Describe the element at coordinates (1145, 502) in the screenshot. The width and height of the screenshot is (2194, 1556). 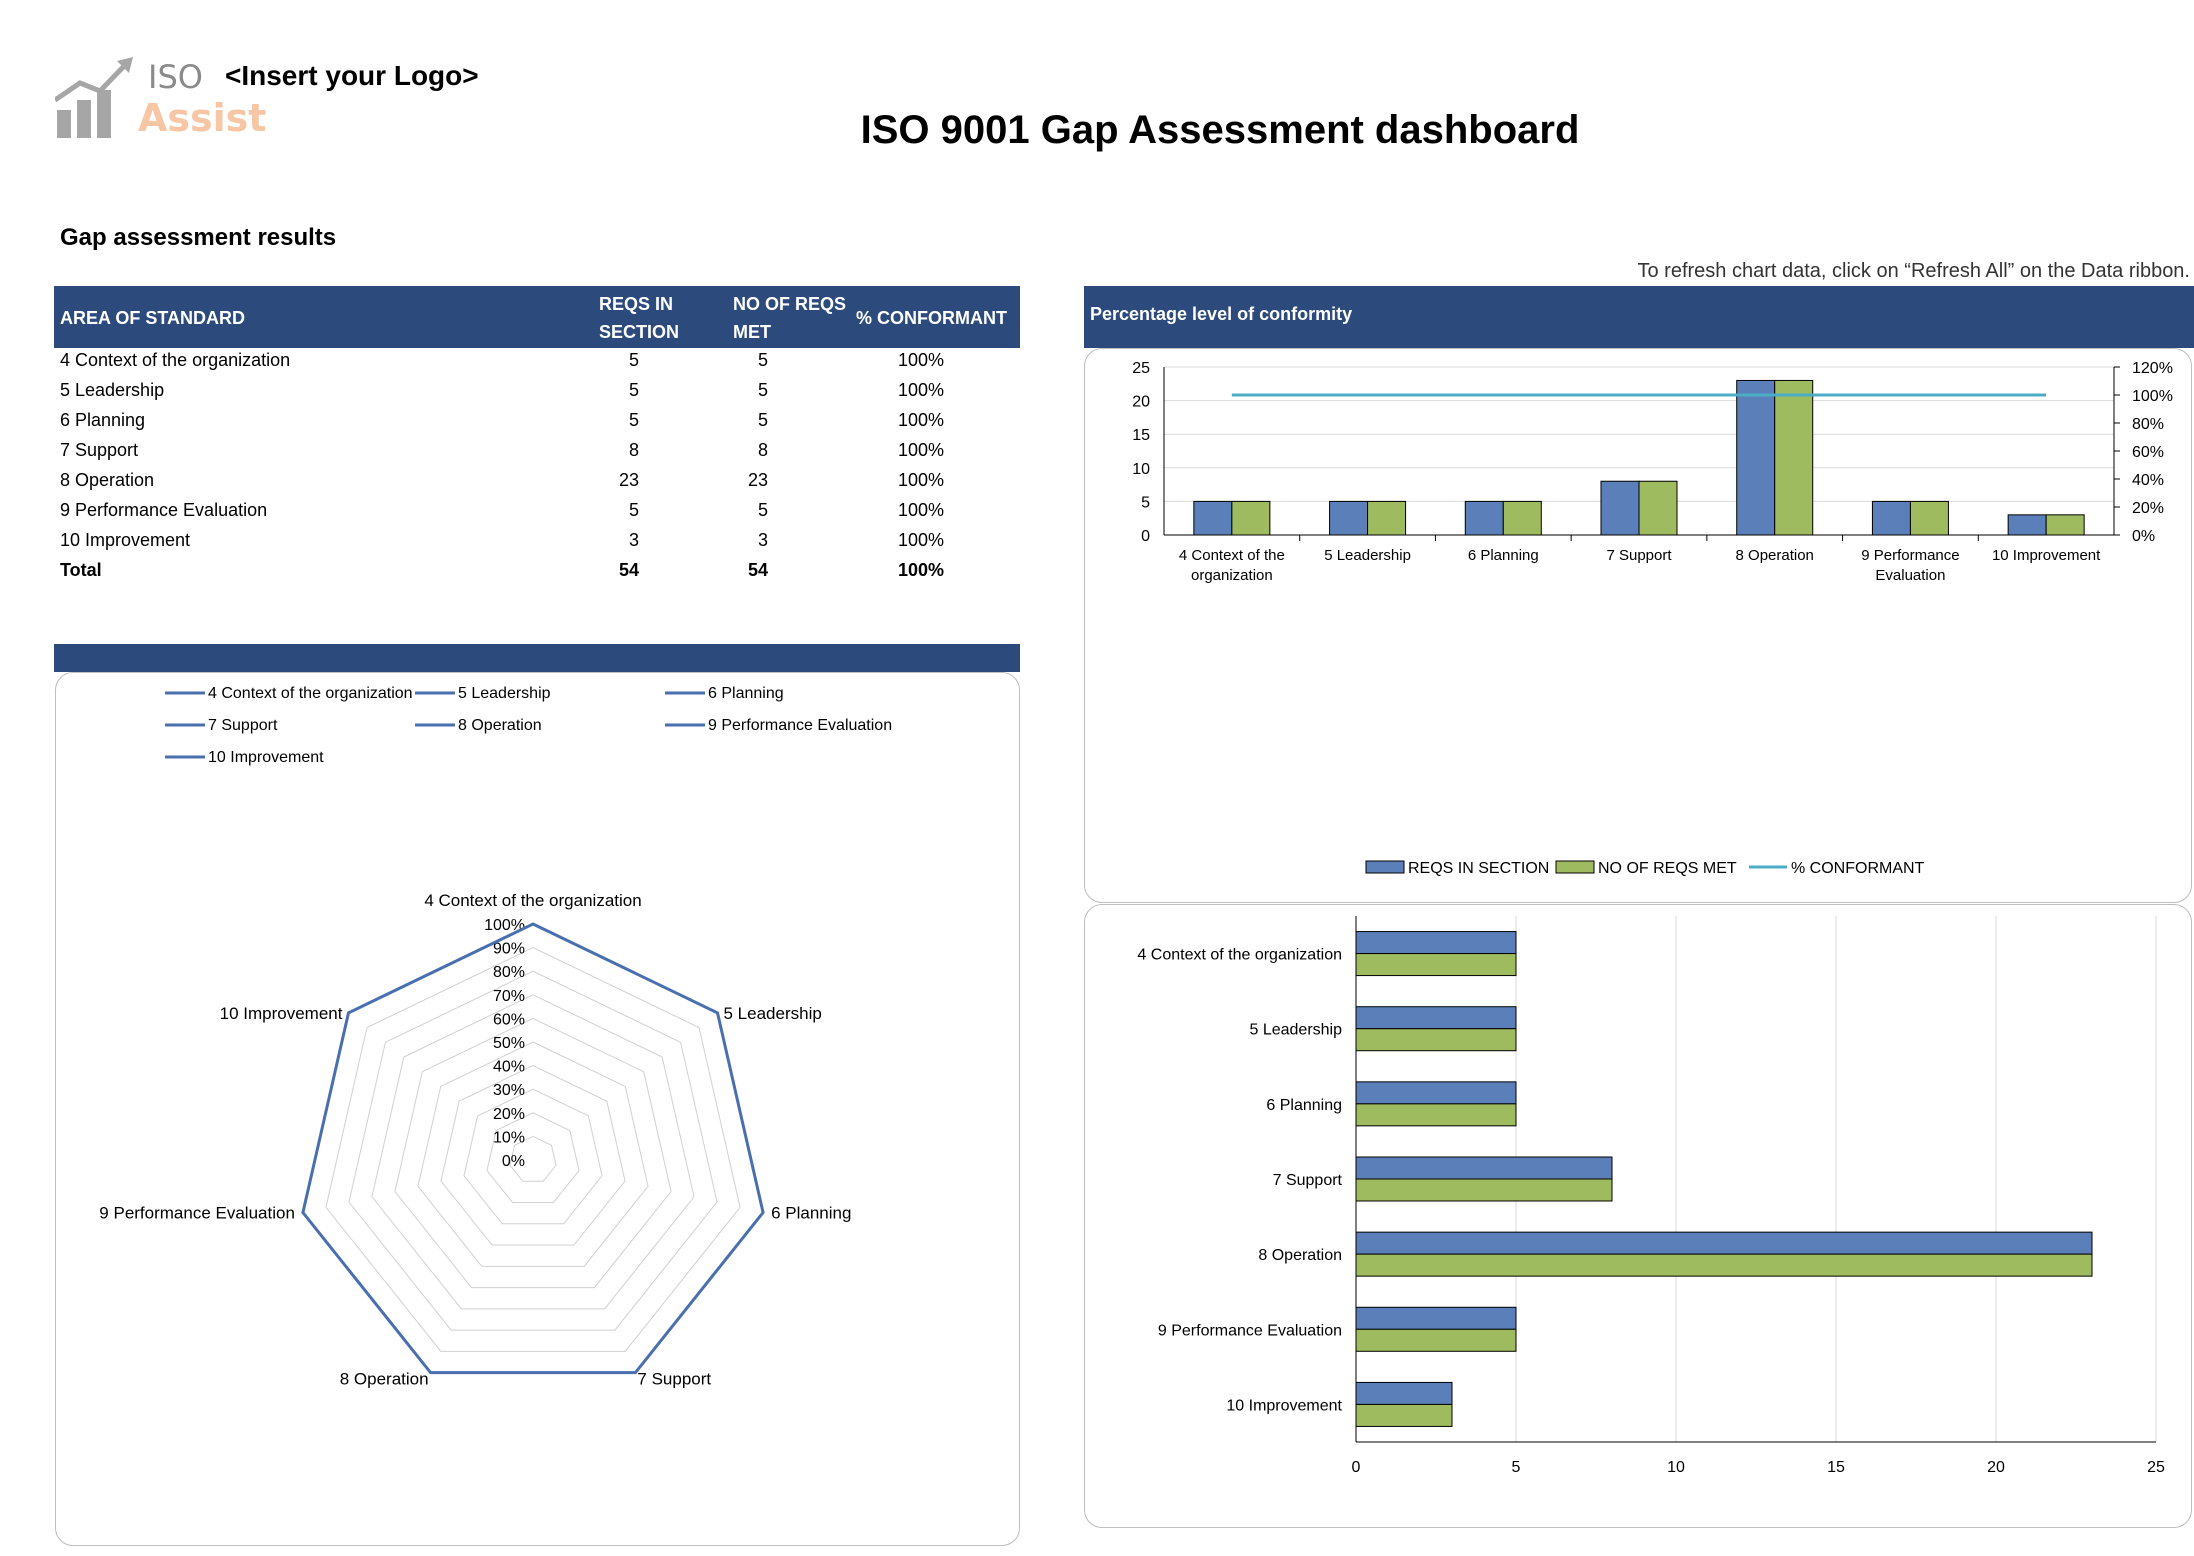
I see `y-tick-label: 5` at that location.